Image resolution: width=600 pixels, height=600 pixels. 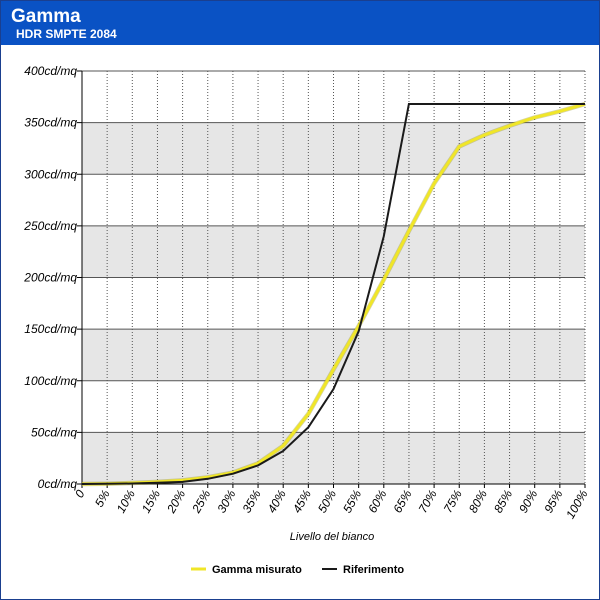 I want to click on x-tick-label: 60%, so click(x=377, y=501).